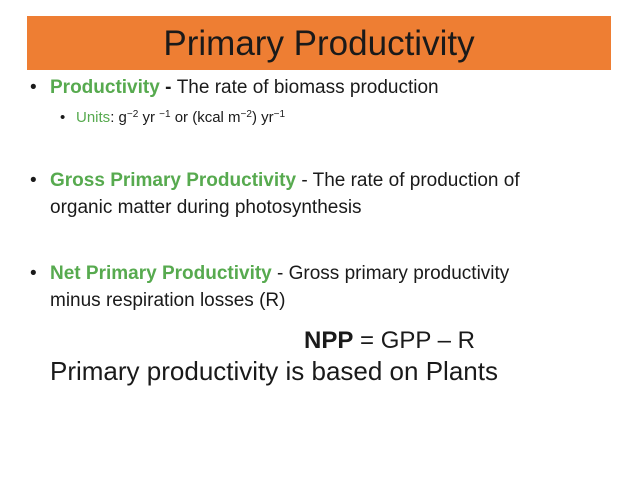 This screenshot has width=638, height=478. I want to click on units-close-yr: ) yr, so click(262, 117).